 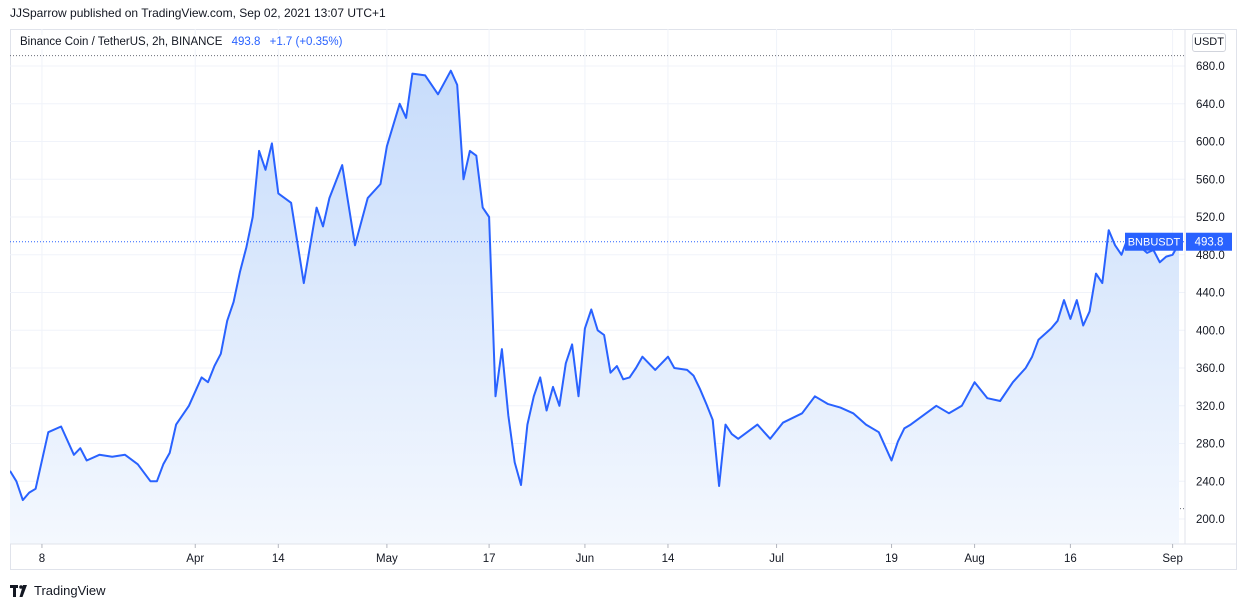 I want to click on x-tick-label: Jul, so click(x=776, y=559).